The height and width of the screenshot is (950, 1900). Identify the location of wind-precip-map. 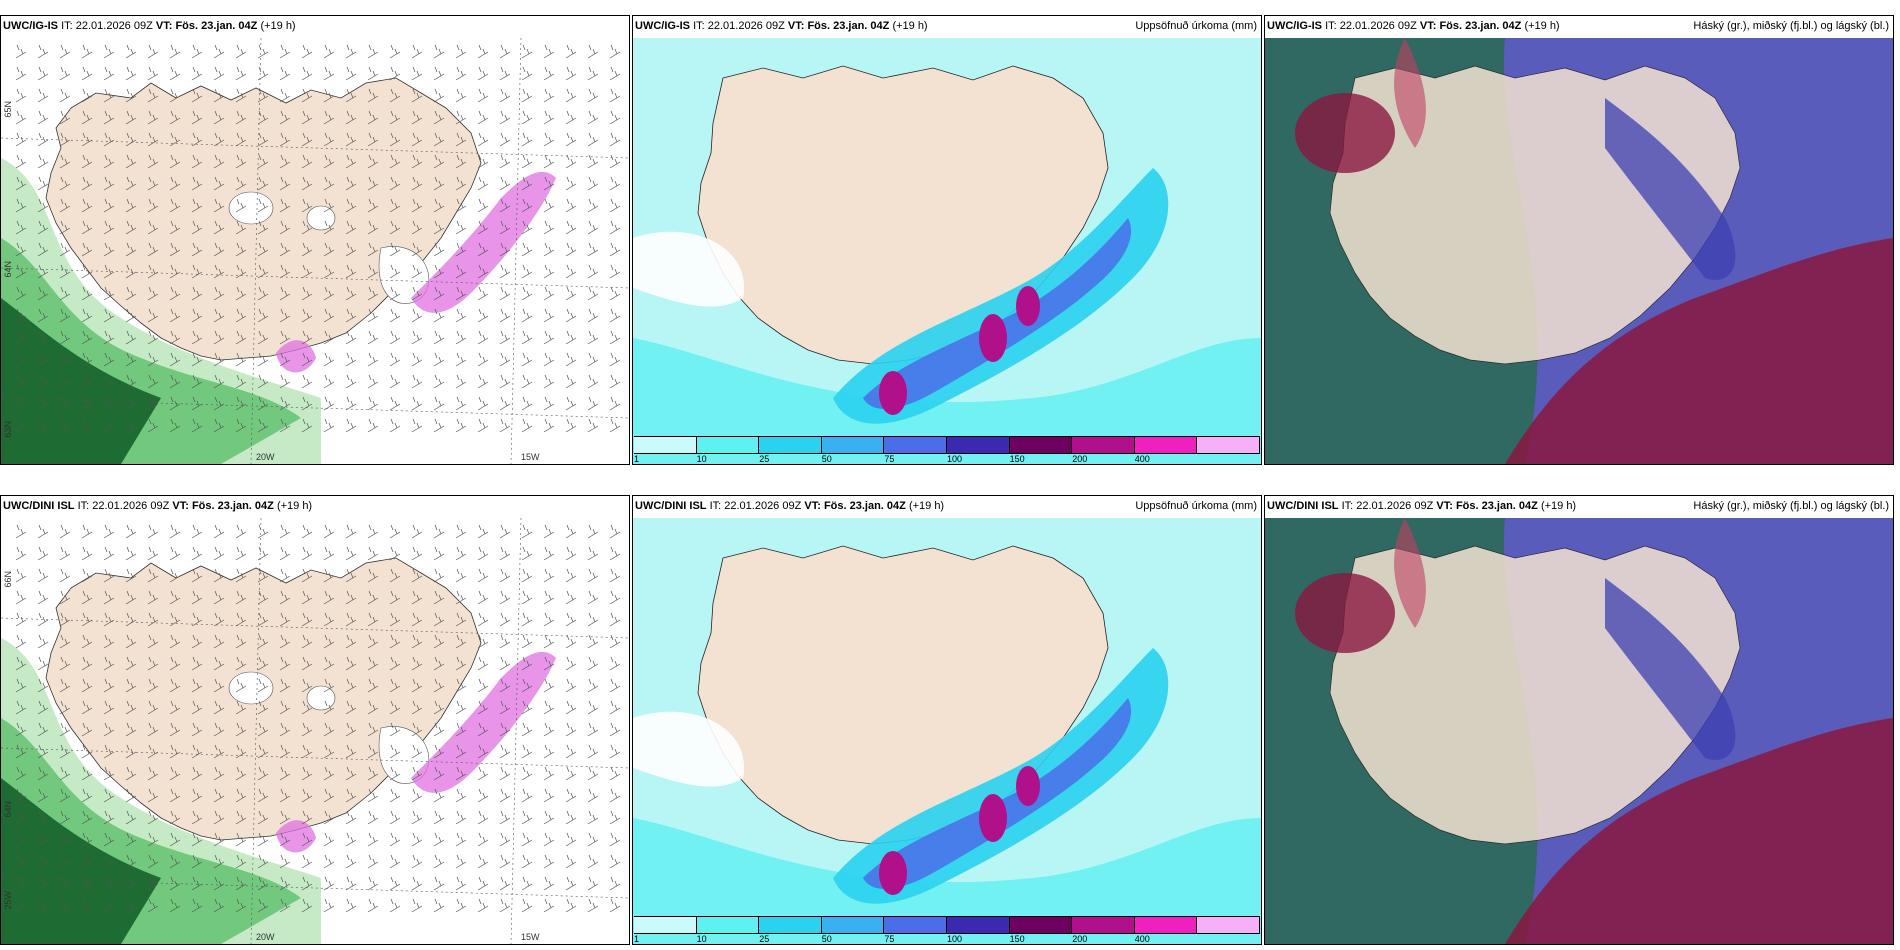
(315, 731).